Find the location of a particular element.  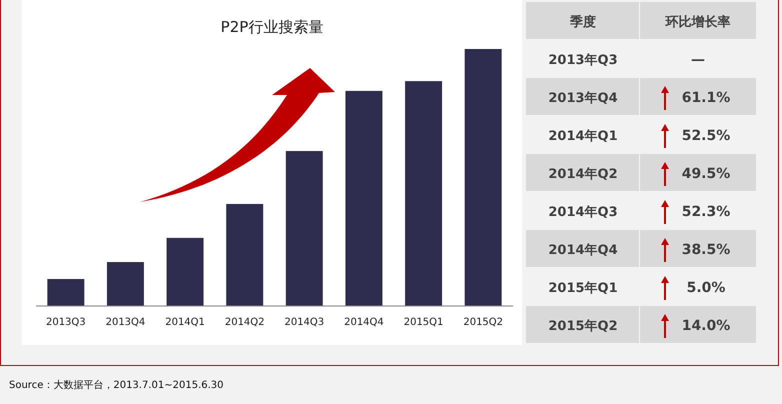

x-tick-label: 2014Q1 is located at coordinates (185, 322).